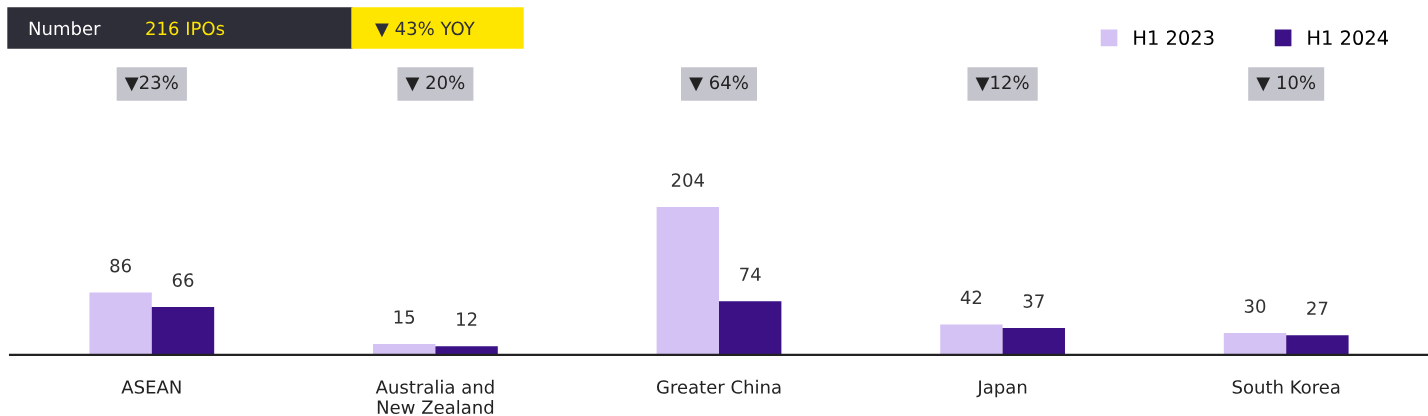  I want to click on data-label: 204, so click(688, 180).